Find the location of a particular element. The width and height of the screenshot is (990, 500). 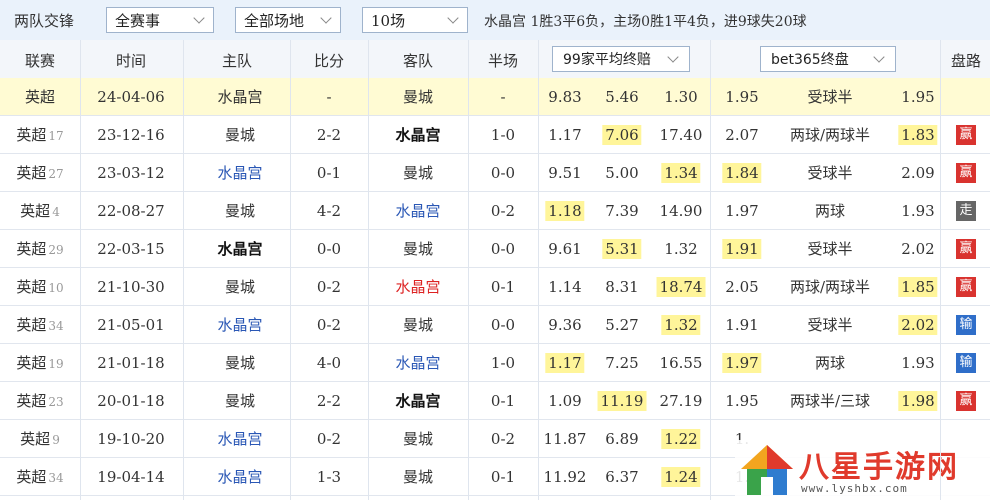

date: 21-01-18 is located at coordinates (131, 363).